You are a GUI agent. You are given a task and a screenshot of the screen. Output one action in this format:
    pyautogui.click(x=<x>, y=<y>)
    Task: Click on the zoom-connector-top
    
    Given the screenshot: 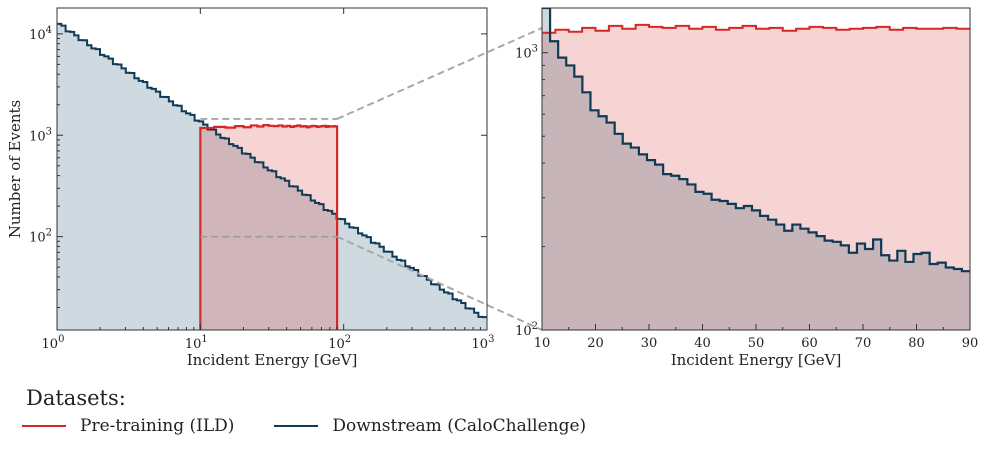 What is the action you would take?
    pyautogui.click(x=439, y=73)
    